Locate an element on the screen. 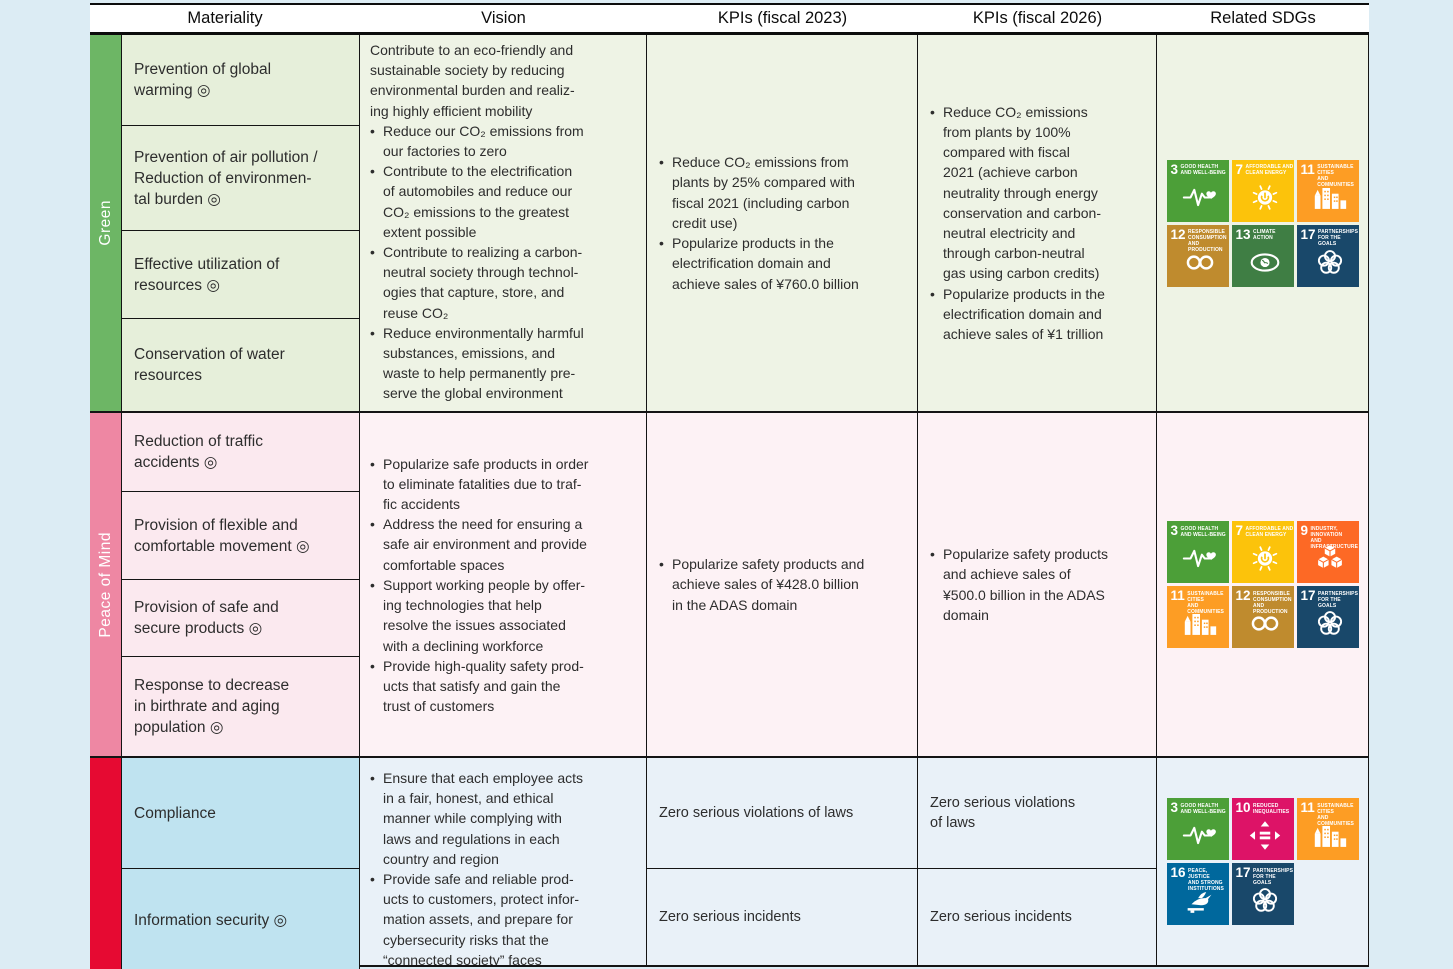 The width and height of the screenshot is (1453, 969). kpi2026-value: Zero serious incidents is located at coordinates (1001, 916).